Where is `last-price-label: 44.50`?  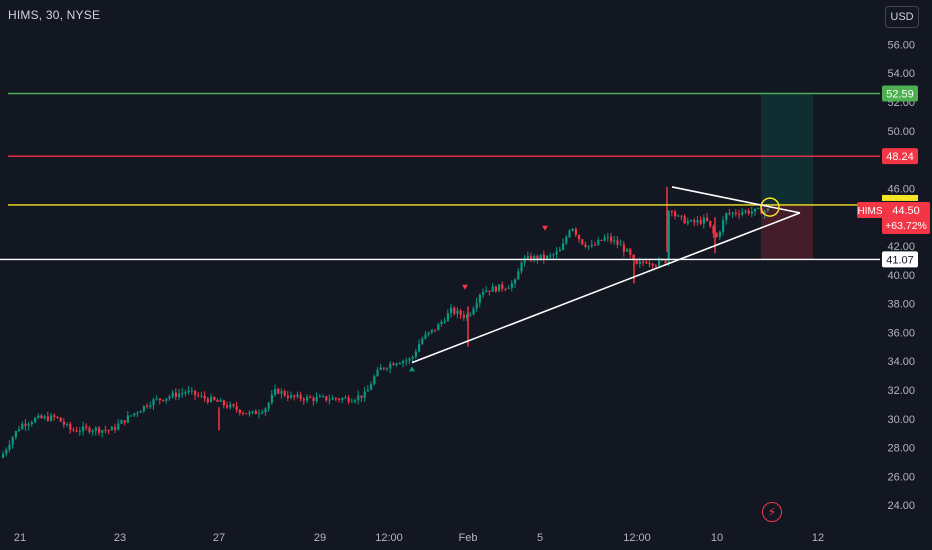 last-price-label: 44.50 is located at coordinates (906, 211).